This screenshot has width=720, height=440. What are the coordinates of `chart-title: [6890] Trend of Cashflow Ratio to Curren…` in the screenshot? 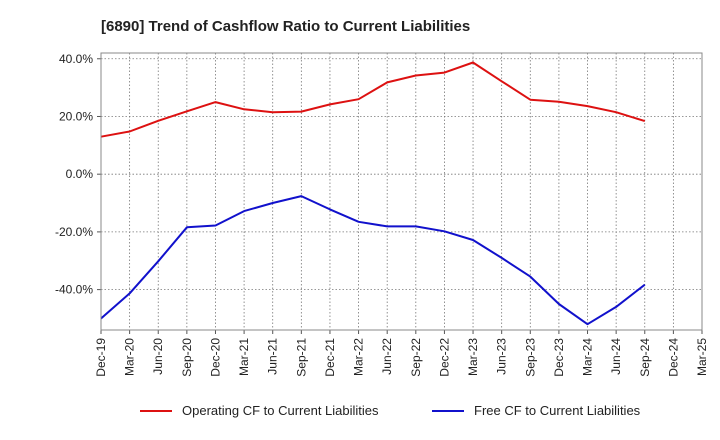 It's located at (285, 26).